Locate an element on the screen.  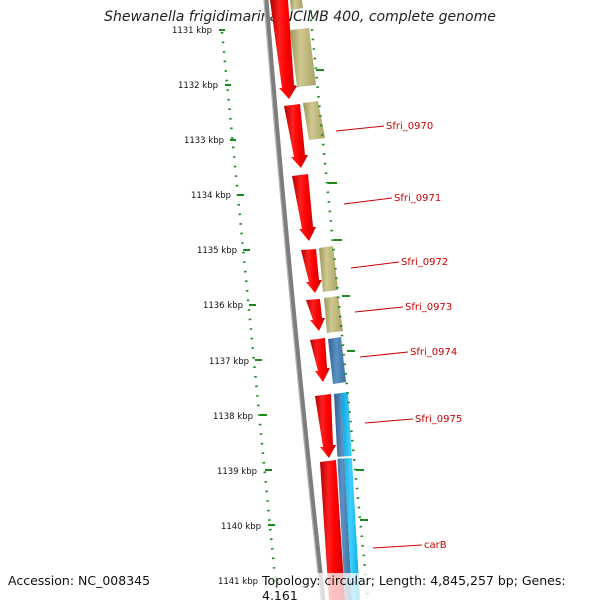
gene-label-sfri-0974: Sfri_0974 is located at coordinates (433, 352).